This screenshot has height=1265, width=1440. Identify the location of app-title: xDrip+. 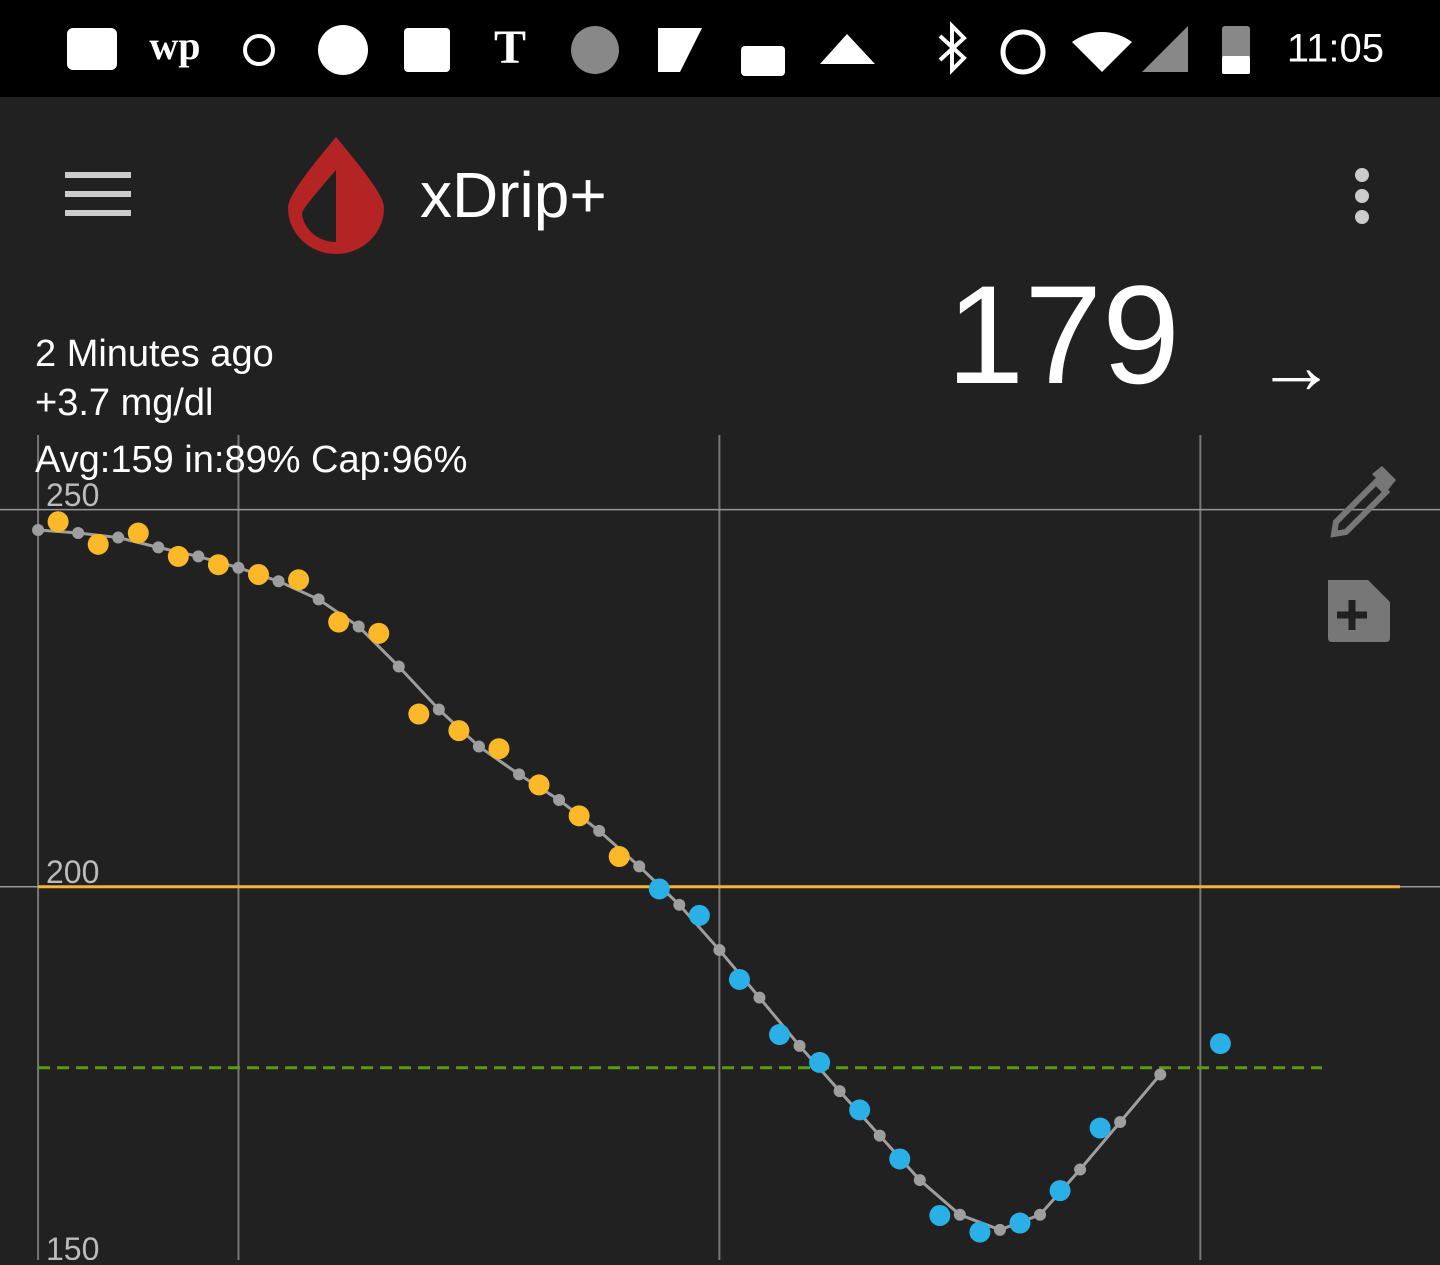
(513, 195).